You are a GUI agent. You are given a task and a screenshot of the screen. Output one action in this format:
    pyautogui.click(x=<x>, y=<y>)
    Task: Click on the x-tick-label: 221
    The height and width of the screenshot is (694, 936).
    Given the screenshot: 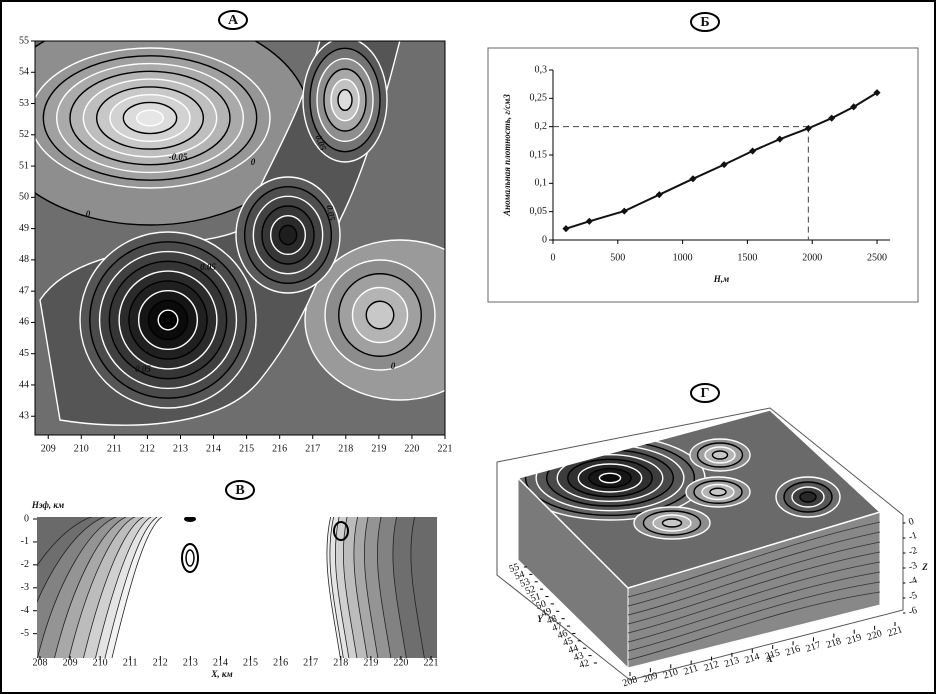 What is the action you would take?
    pyautogui.click(x=445, y=448)
    